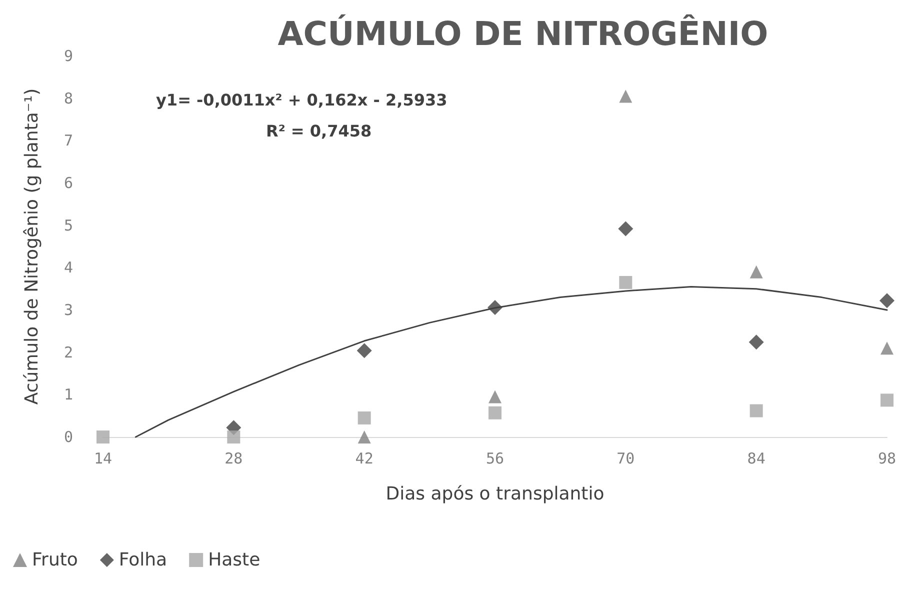 The width and height of the screenshot is (913, 590). What do you see at coordinates (68, 225) in the screenshot?
I see `y-tick-label: 5` at bounding box center [68, 225].